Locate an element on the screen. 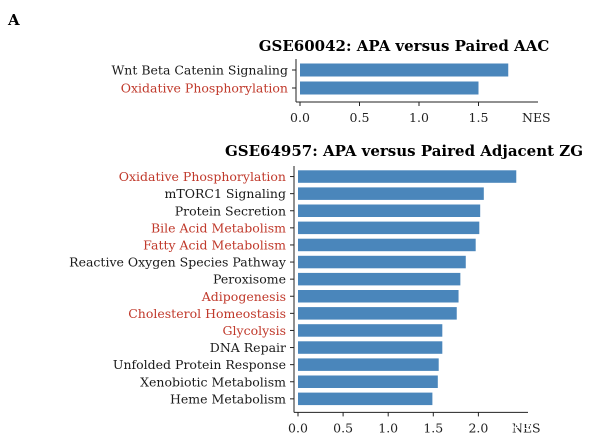  category-label: Xenobiotic Metabolism is located at coordinates (213, 381).